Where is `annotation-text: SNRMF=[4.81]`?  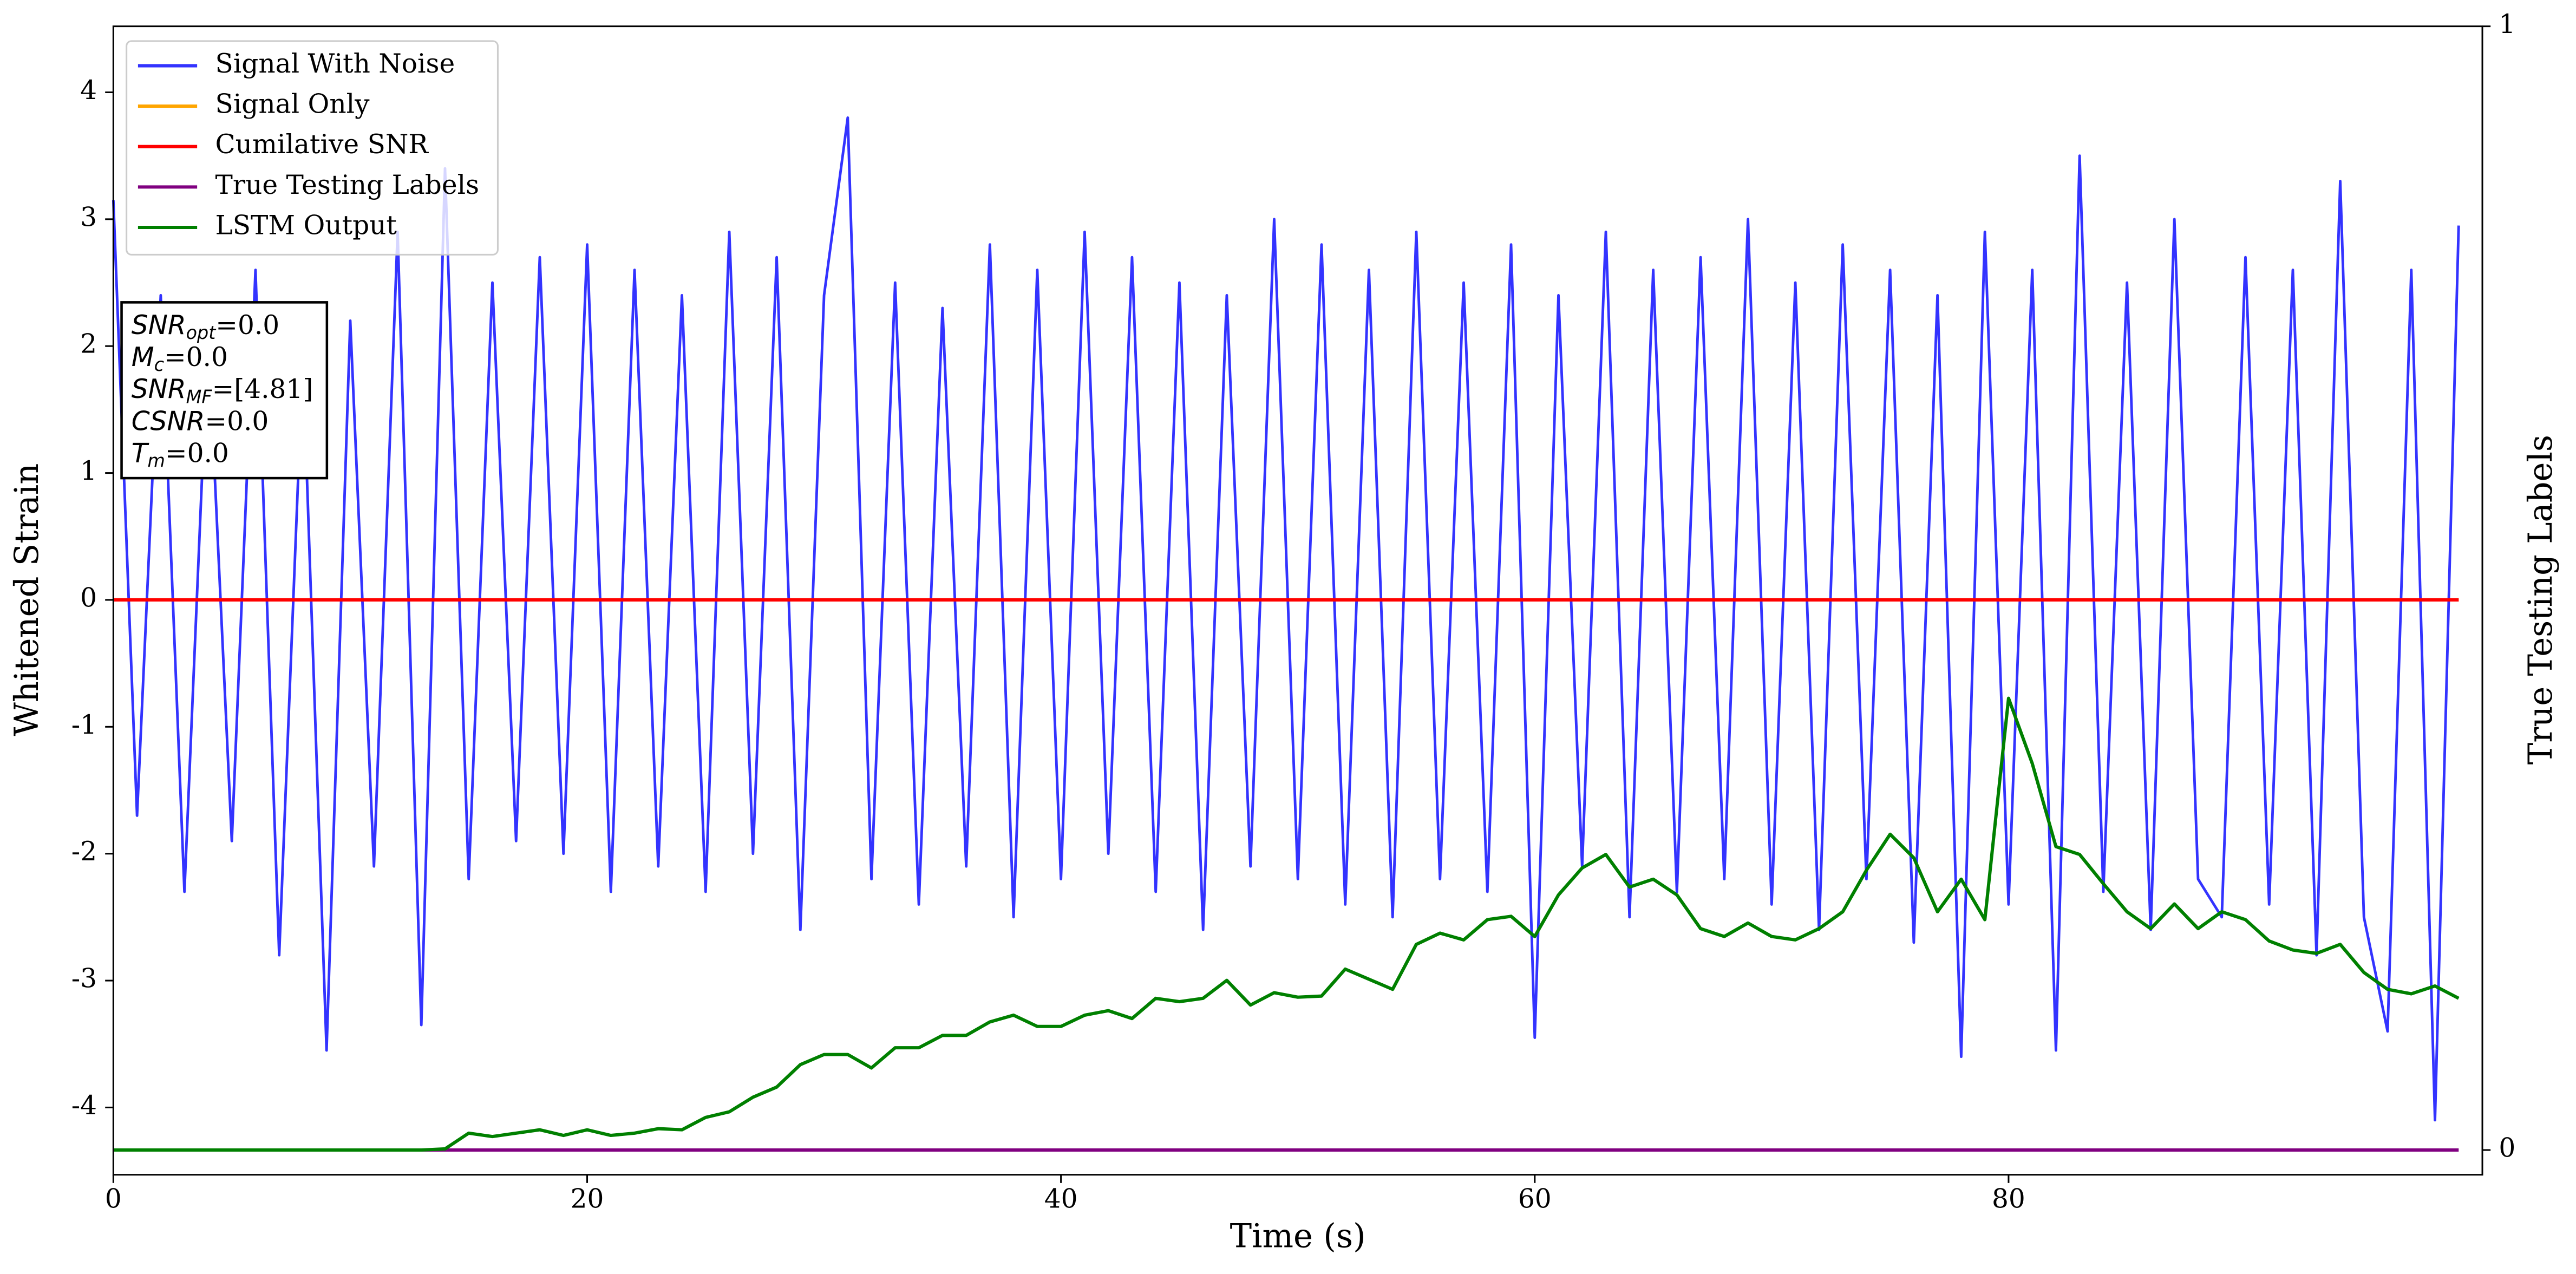
annotation-text: SNRMF=[4.81] is located at coordinates (223, 390).